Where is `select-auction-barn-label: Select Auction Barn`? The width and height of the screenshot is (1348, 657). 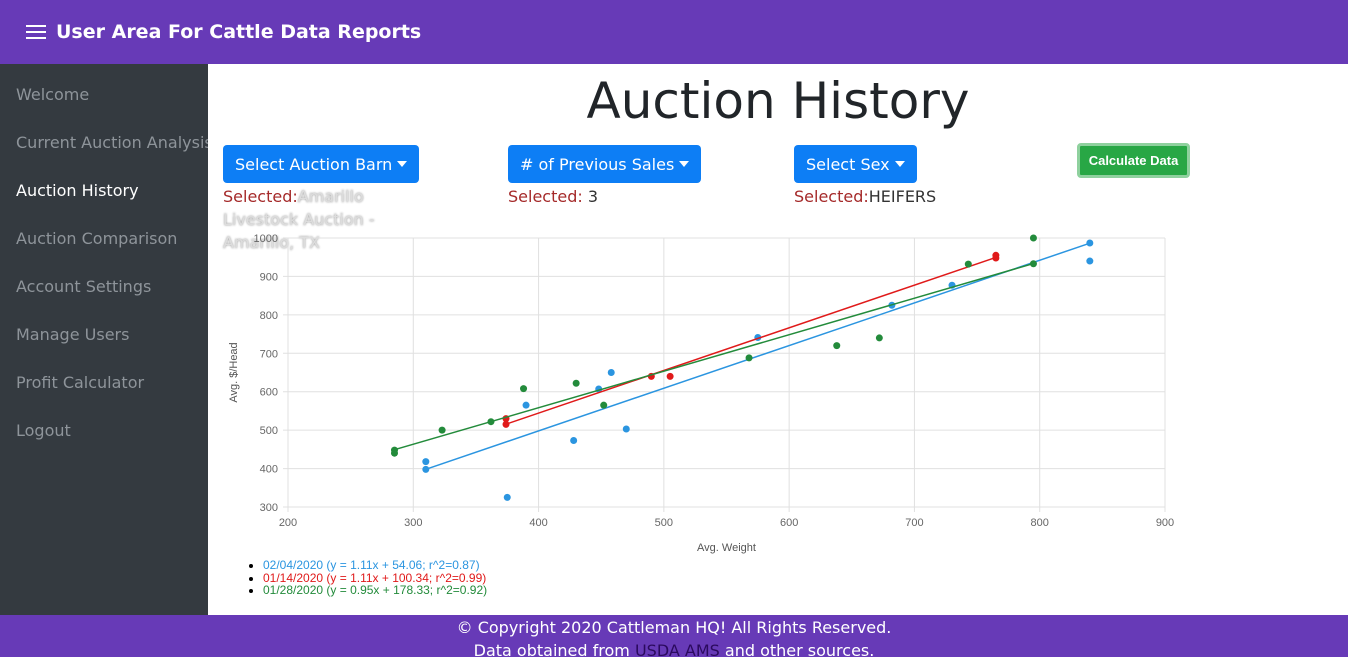
select-auction-barn-label: Select Auction Barn is located at coordinates (314, 164).